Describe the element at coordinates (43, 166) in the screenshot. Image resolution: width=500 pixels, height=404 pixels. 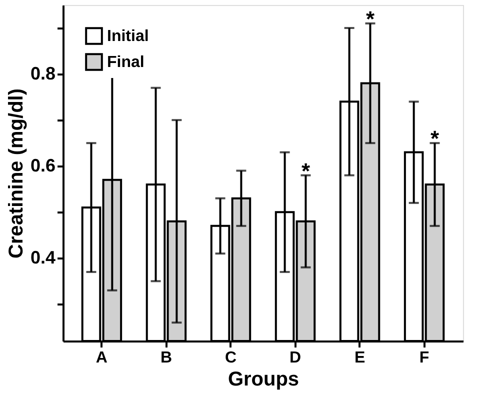
I see `y-tick-label: 0.6` at that location.